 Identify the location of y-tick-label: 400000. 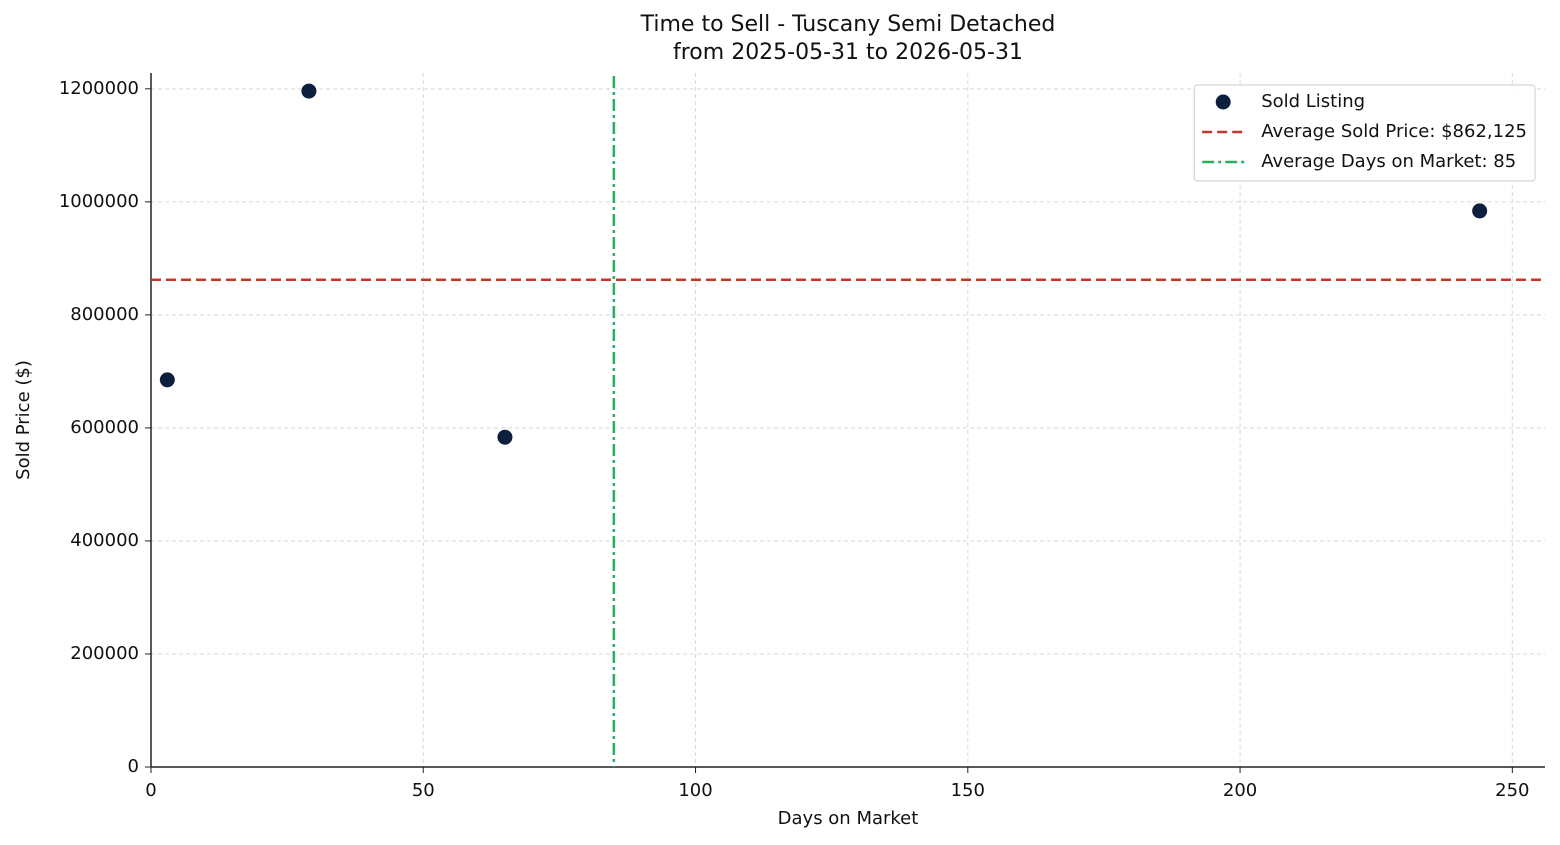
(104, 540).